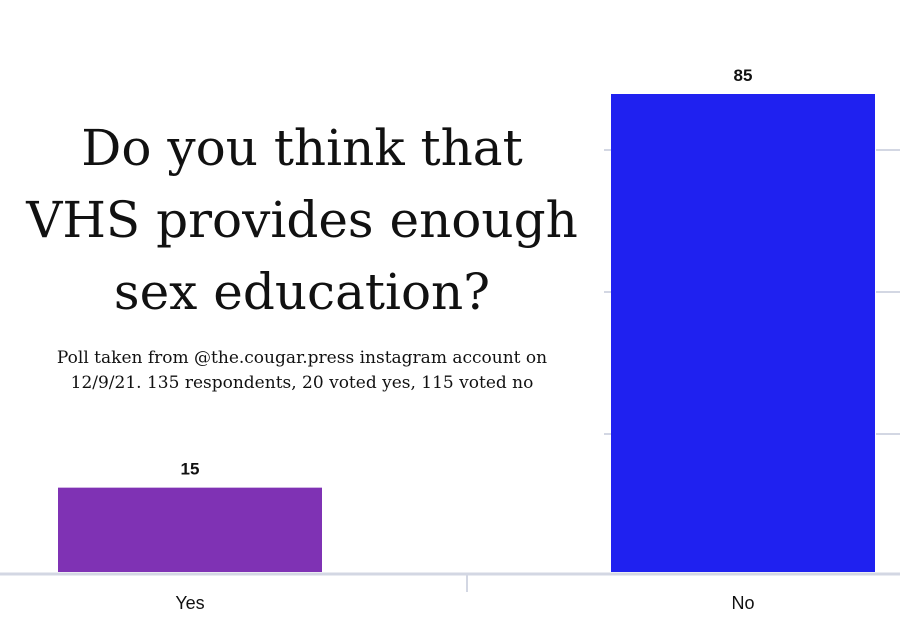 The image size is (900, 636). What do you see at coordinates (190, 469) in the screenshot?
I see `data-label-yes: 15` at bounding box center [190, 469].